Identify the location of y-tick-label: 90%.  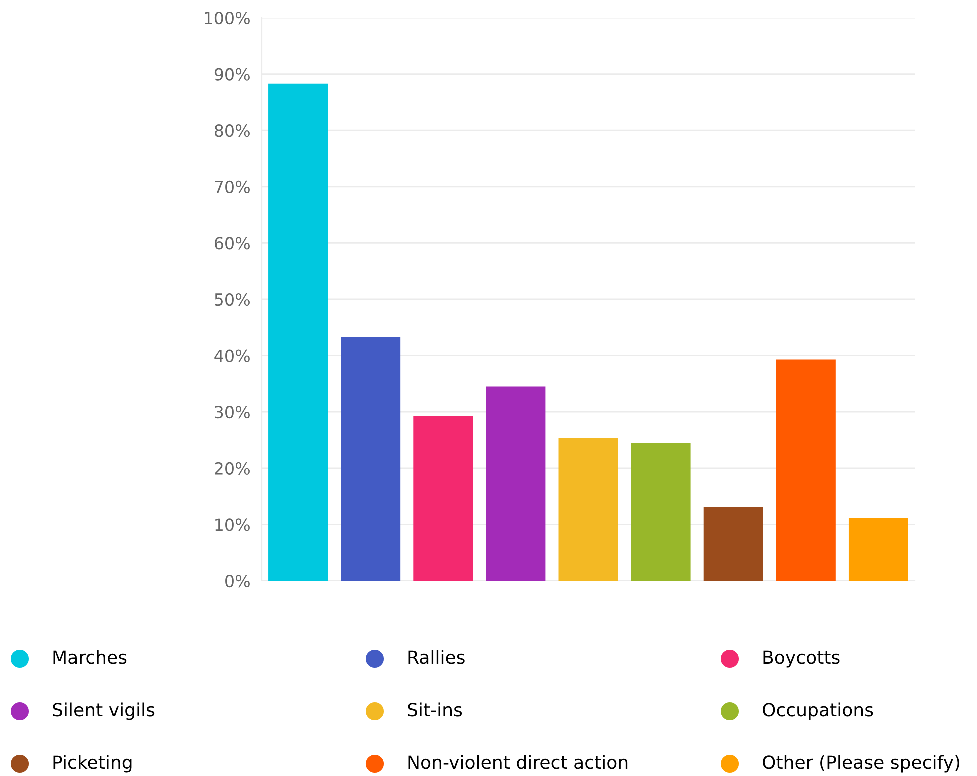
(232, 74).